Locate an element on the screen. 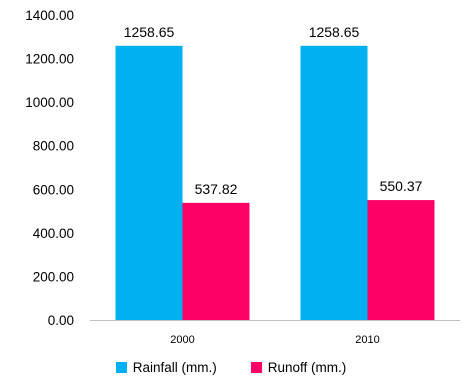 The width and height of the screenshot is (462, 389). legend-label-runoff: Runoff (mm.) is located at coordinates (307, 367).